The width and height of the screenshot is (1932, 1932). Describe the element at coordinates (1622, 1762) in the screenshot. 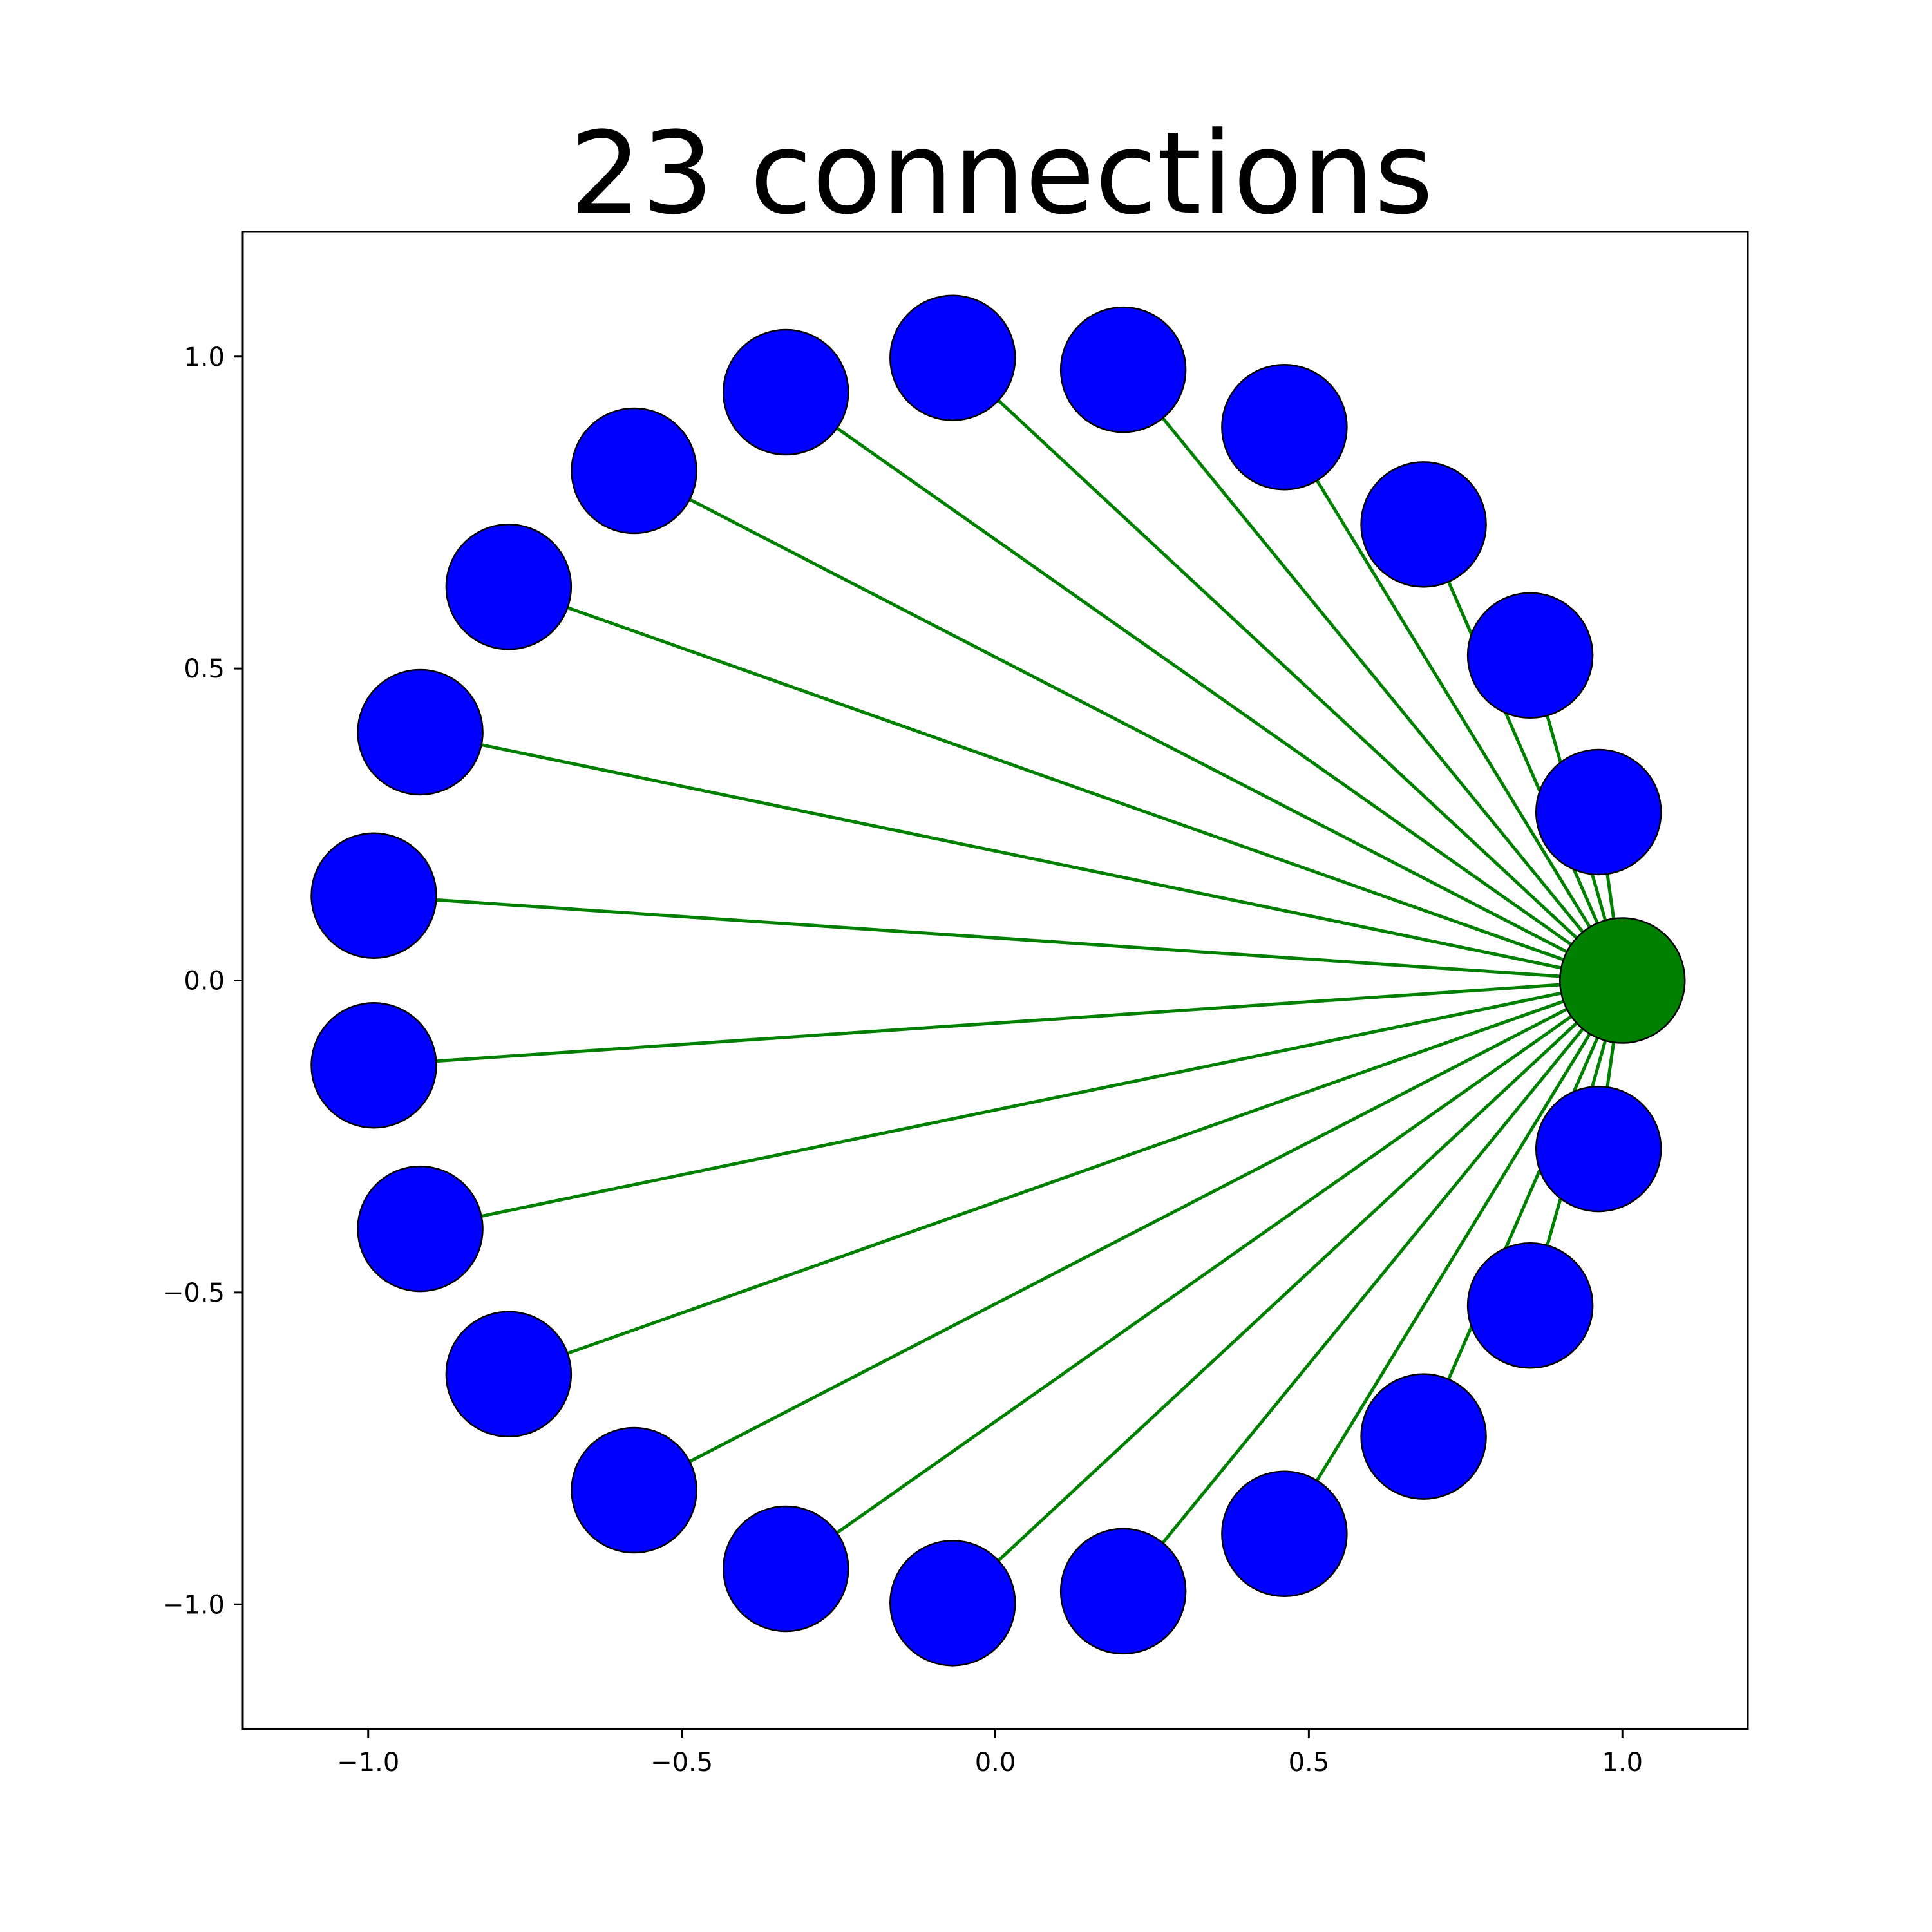

I see `x-tick-label: 1.0` at that location.